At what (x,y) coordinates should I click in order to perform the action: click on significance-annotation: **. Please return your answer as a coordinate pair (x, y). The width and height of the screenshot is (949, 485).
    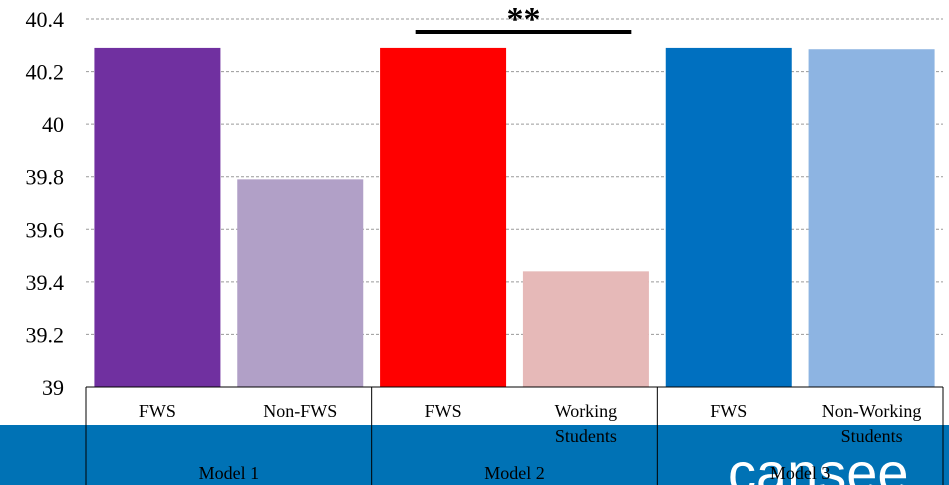
    Looking at the image, I should click on (523, 19).